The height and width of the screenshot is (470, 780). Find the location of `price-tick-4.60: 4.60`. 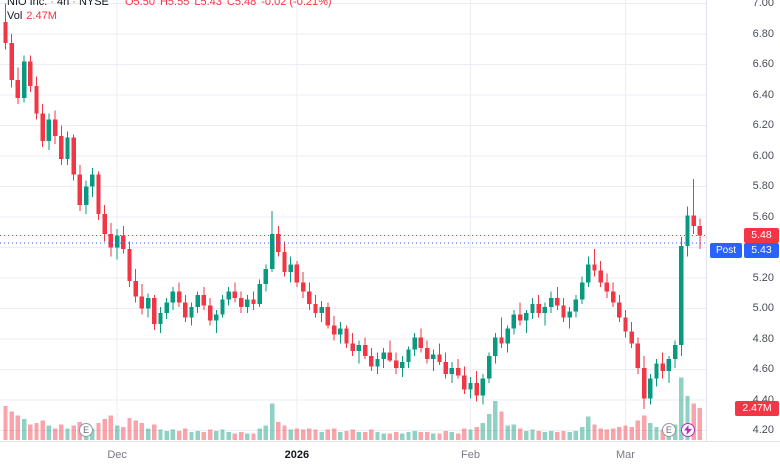

price-tick-4.60: 4.60 is located at coordinates (763, 369).